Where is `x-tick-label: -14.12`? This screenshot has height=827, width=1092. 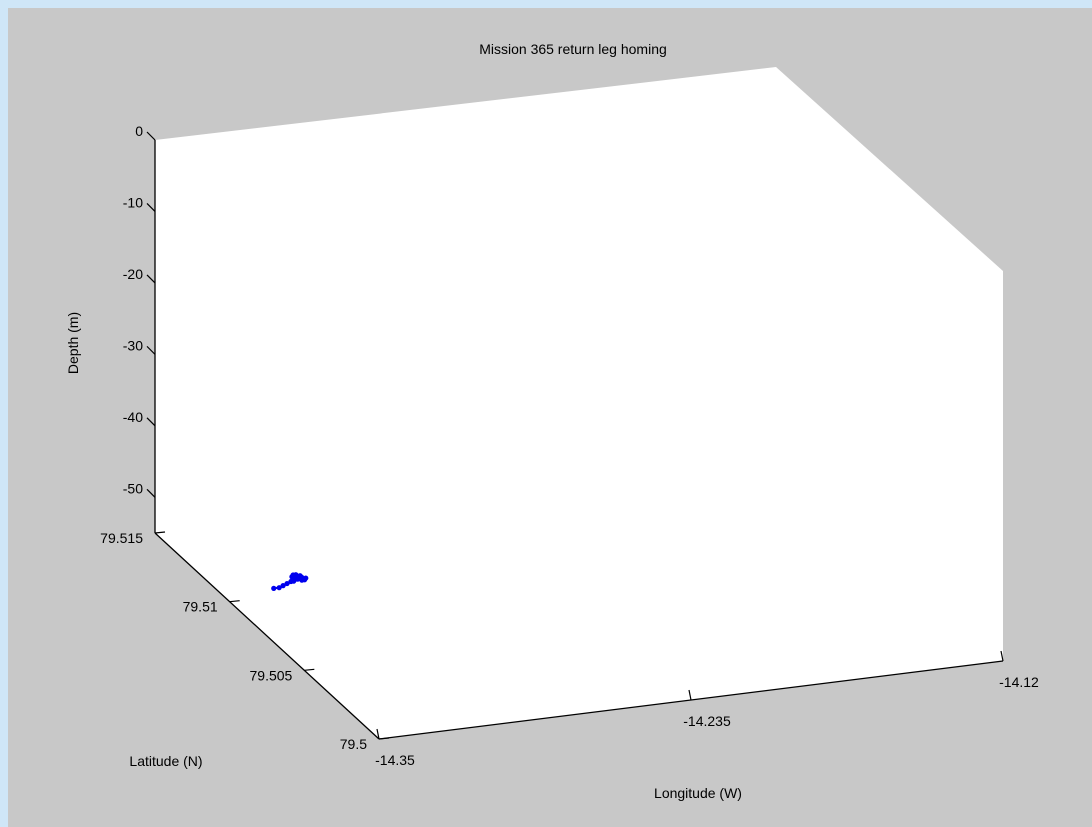 x-tick-label: -14.12 is located at coordinates (1019, 682).